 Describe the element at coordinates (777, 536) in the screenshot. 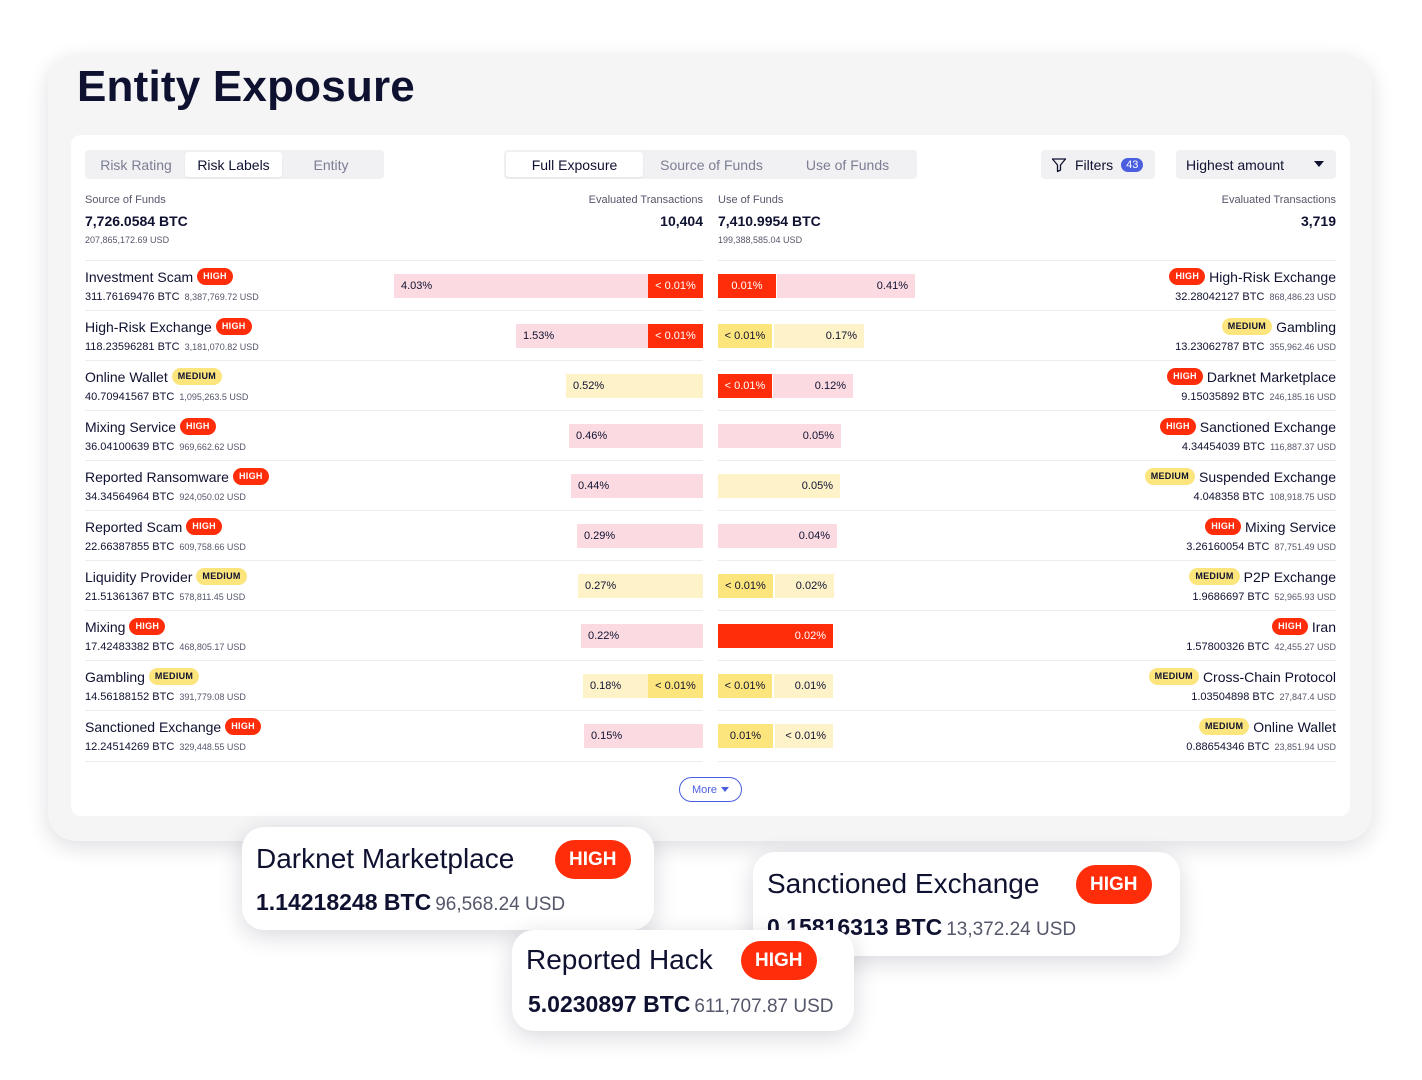

I see `exposure-bar: 0.04%` at that location.